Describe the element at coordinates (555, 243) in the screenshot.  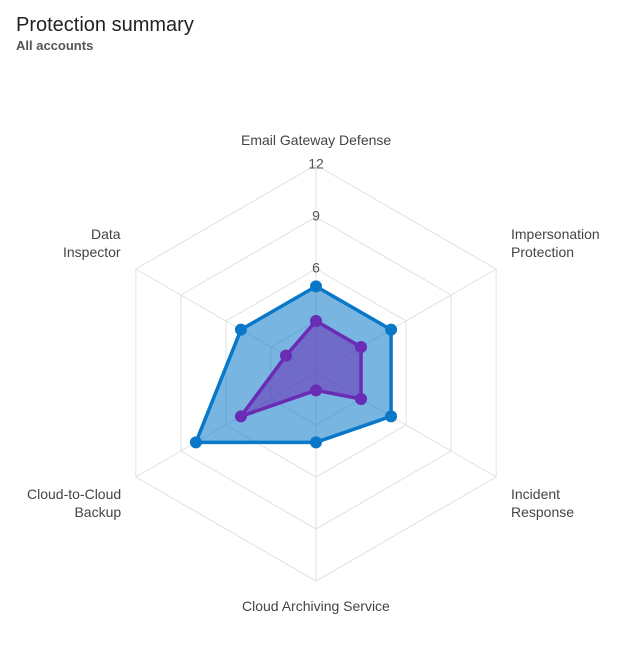
I see `category-label: Impersonation Protection` at that location.